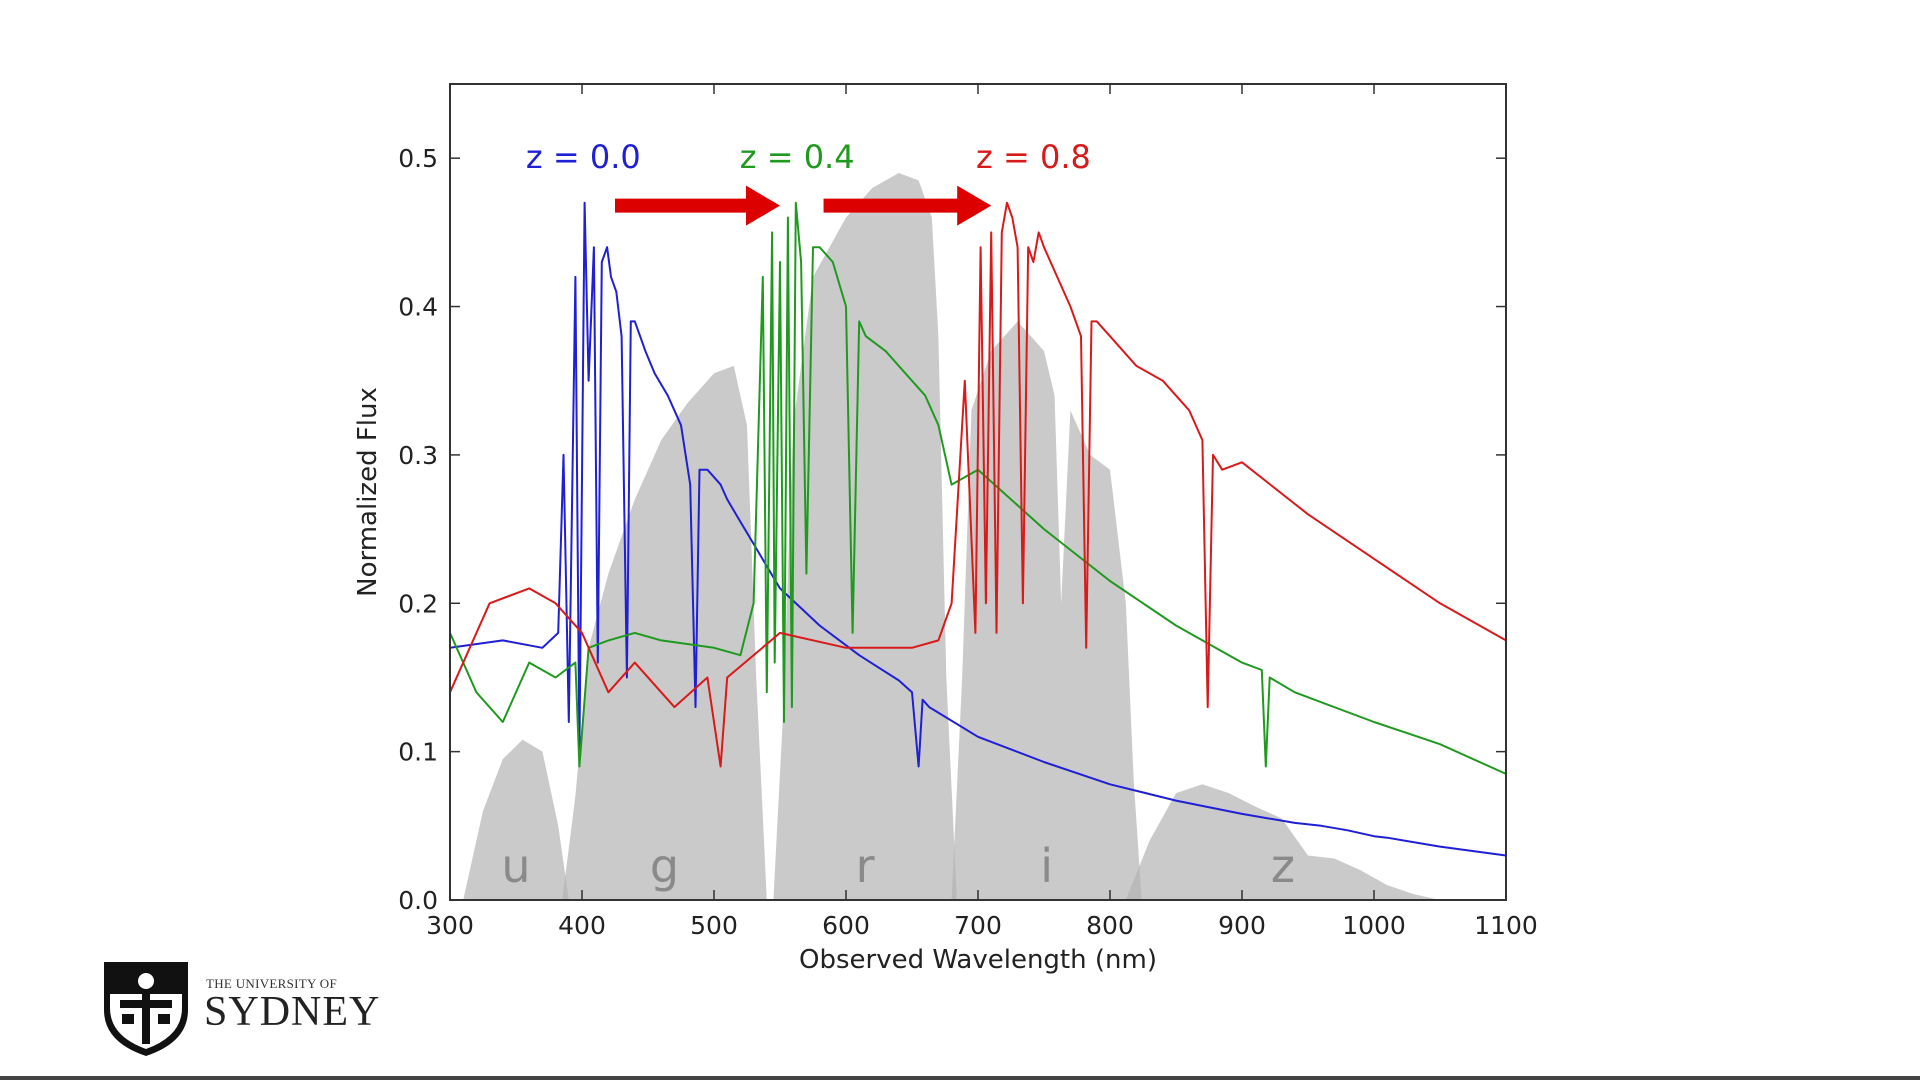 This screenshot has height=1080, width=1920. I want to click on y-tick-label: 0.0, so click(418, 900).